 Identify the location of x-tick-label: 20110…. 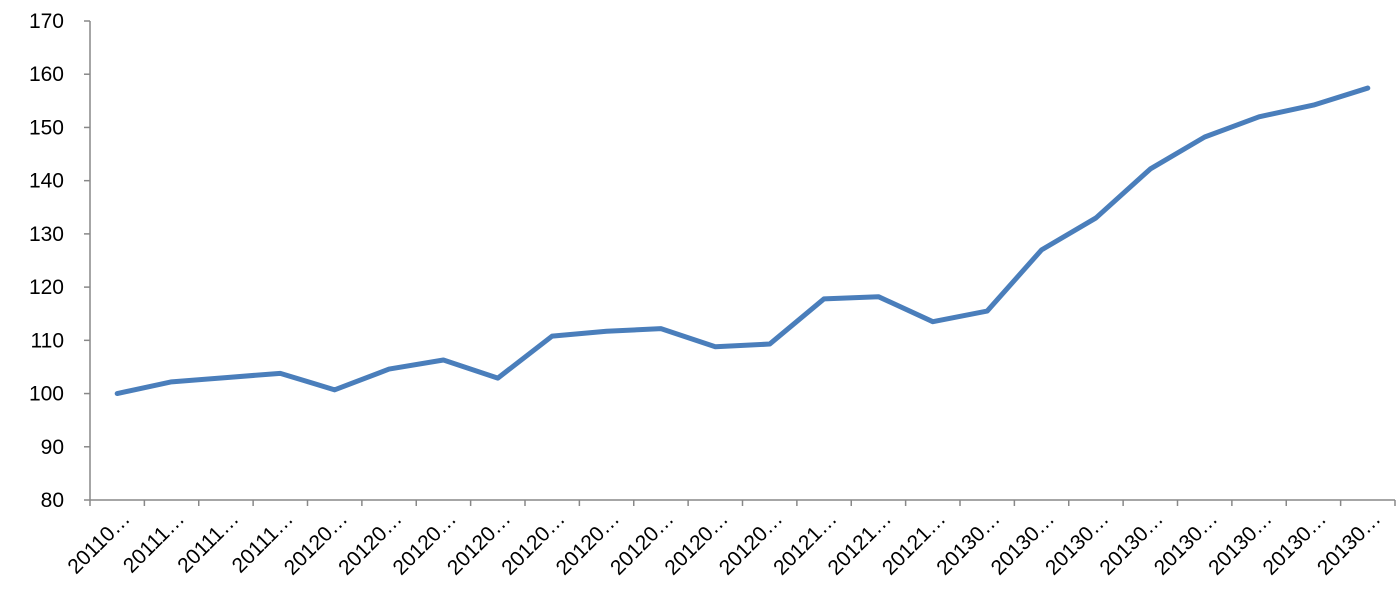
(98, 542).